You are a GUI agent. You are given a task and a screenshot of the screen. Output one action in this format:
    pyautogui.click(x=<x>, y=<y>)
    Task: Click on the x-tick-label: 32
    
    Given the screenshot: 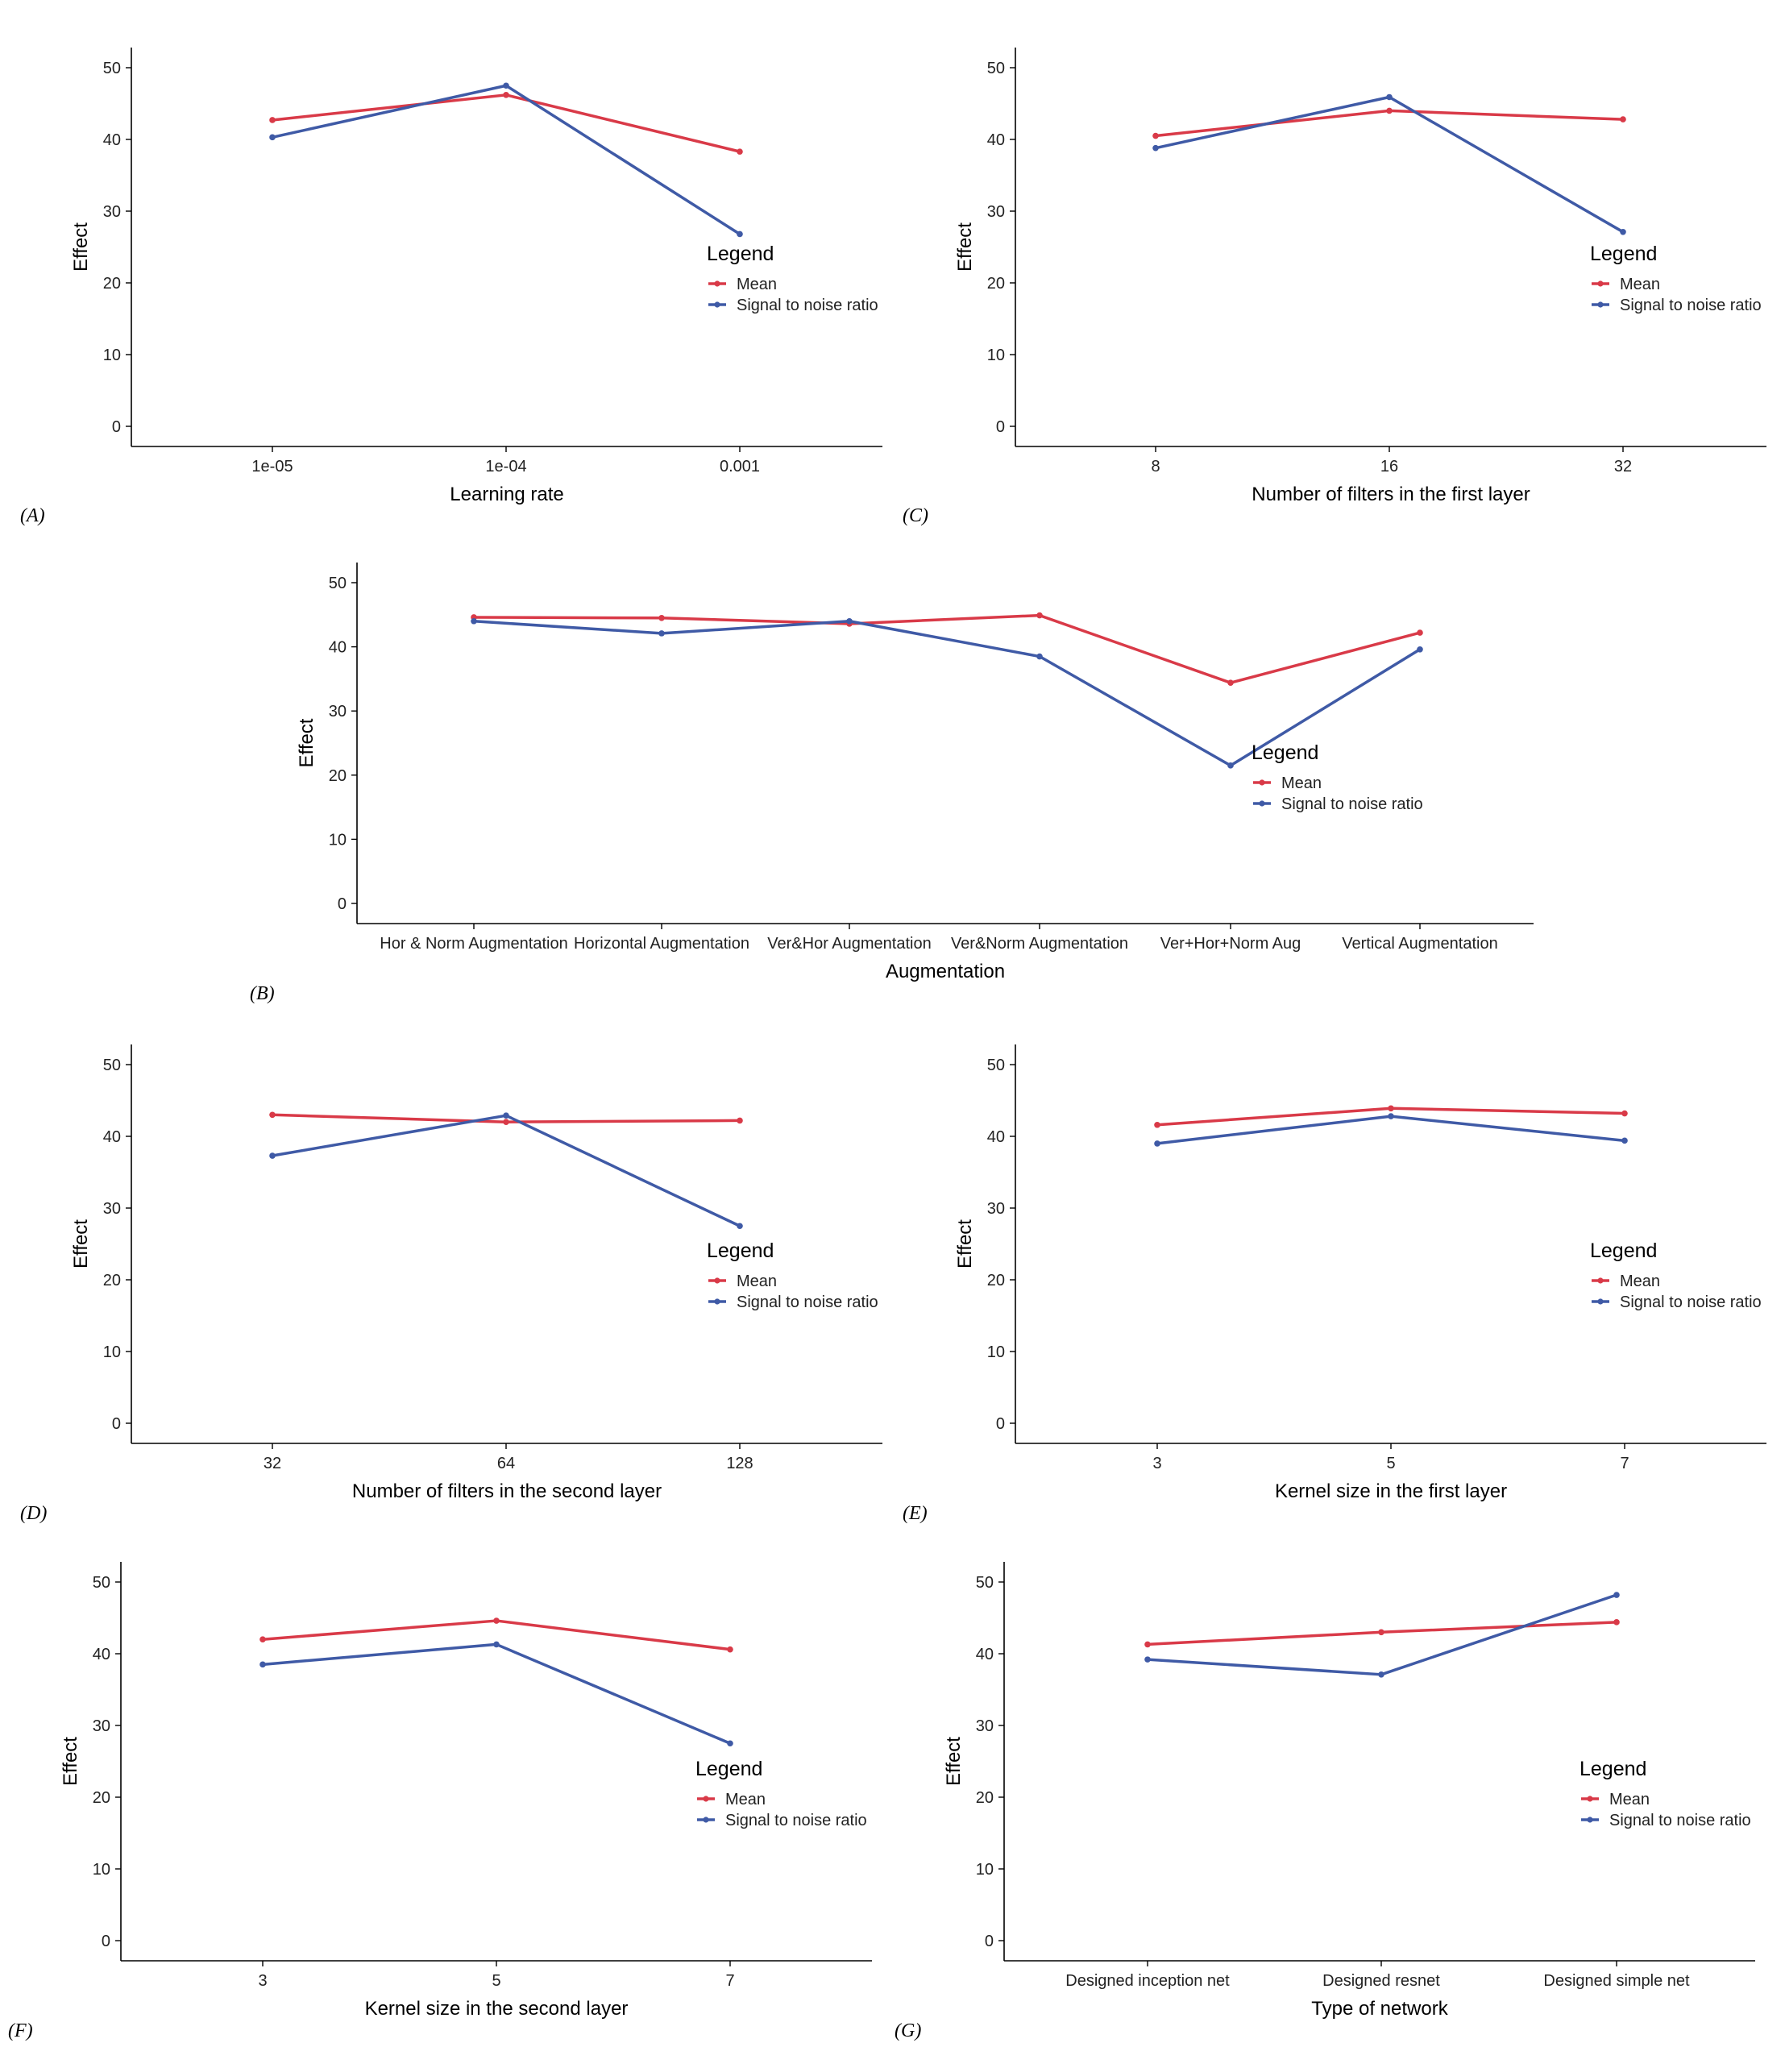 What is the action you would take?
    pyautogui.click(x=1623, y=466)
    